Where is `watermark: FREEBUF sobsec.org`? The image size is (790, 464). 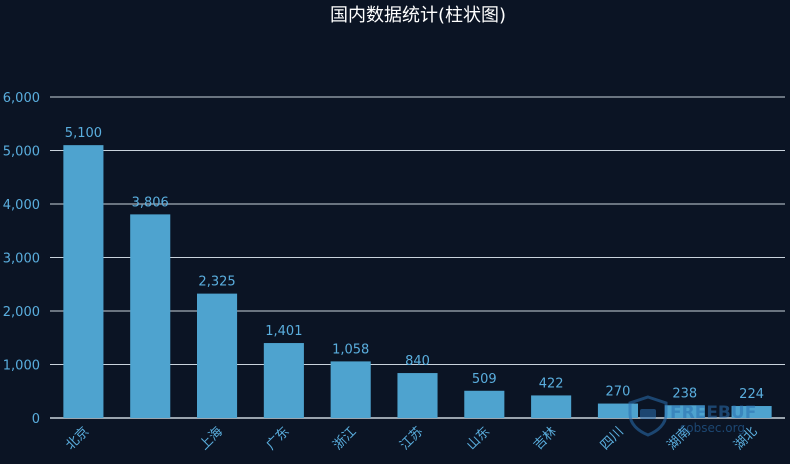
watermark: FREEBUF sobsec.org is located at coordinates (692, 416).